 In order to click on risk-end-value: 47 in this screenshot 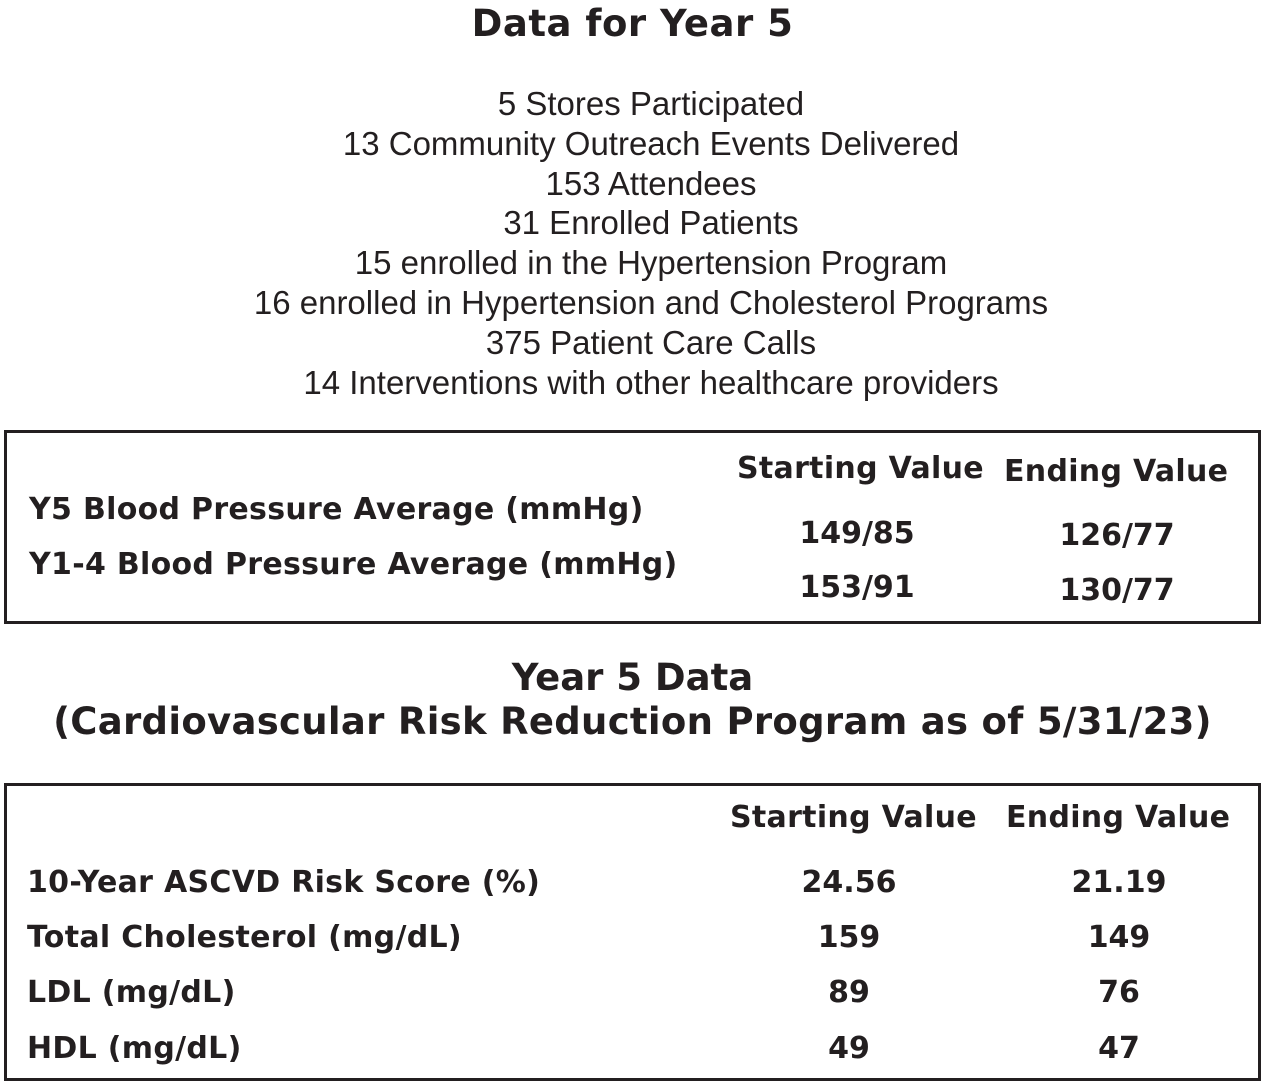, I will do `click(1119, 1048)`.